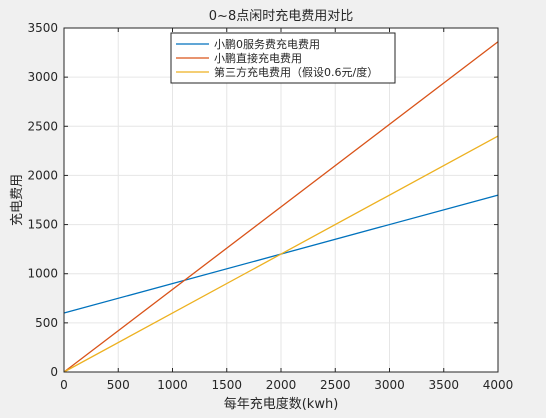  Describe the element at coordinates (17, 200) in the screenshot. I see `y-axis-label: 充电费用` at that location.